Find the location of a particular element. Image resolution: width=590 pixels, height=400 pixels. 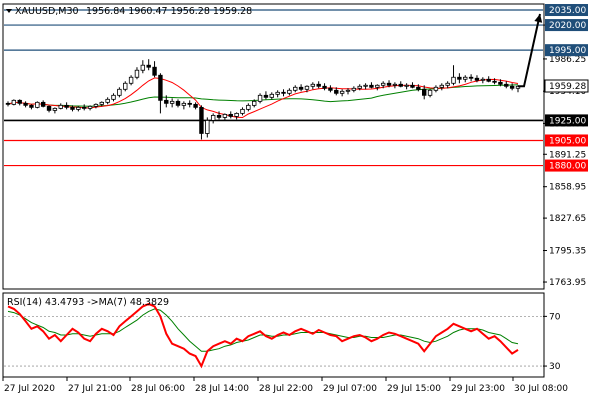

ma-slow-line is located at coordinates (263, 95).